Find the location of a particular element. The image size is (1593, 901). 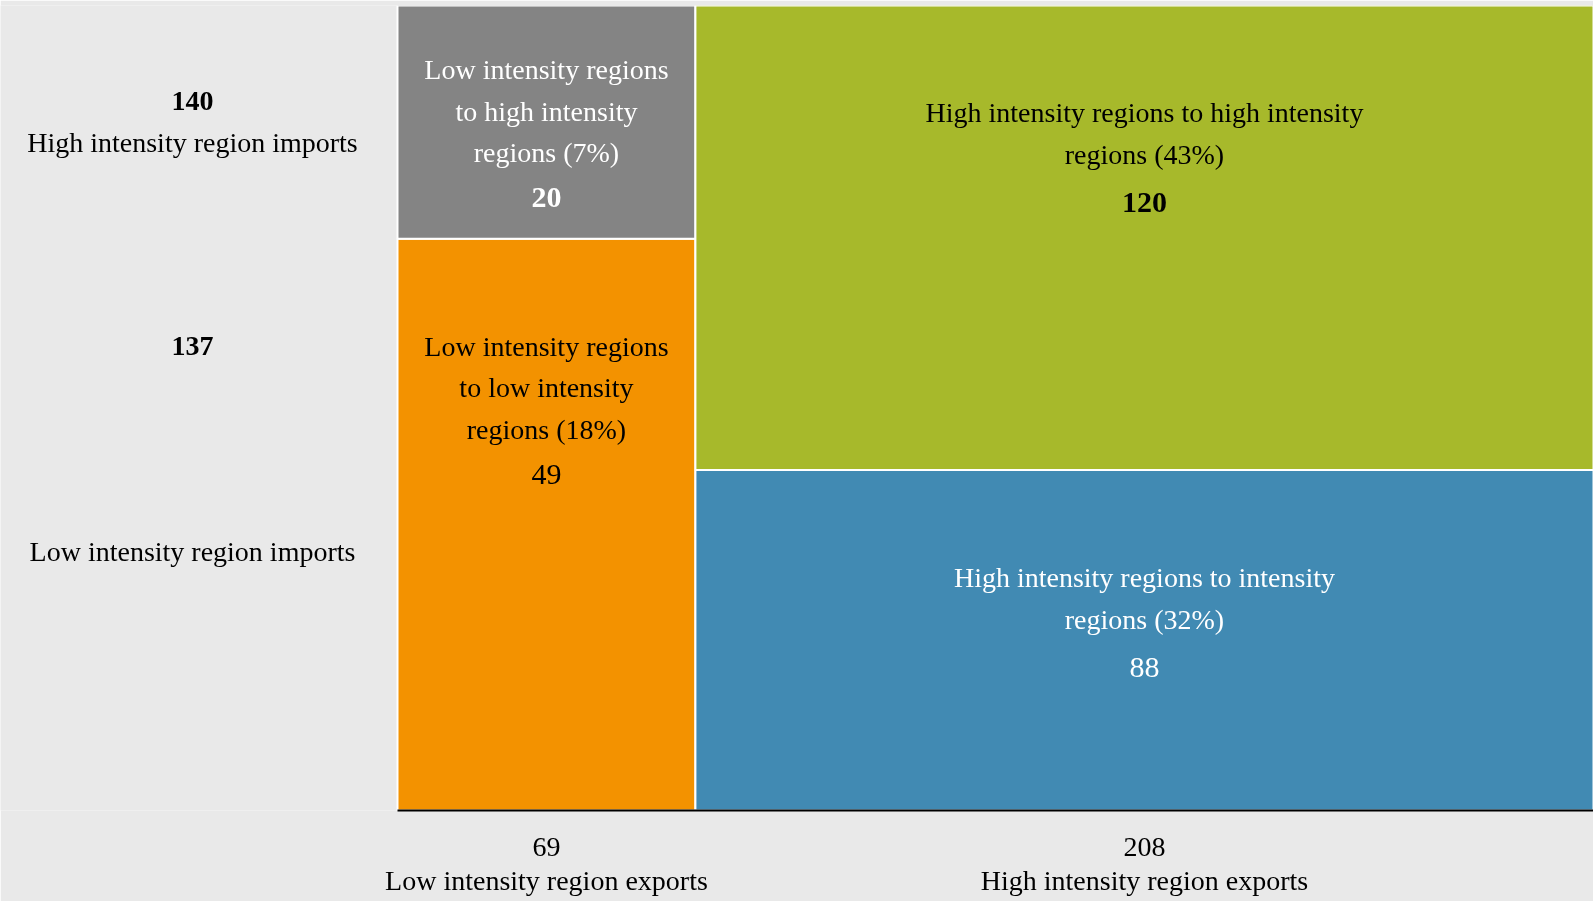

series-label: Low intensity regions to low intensity regions (18%) is located at coordinates (546, 388).